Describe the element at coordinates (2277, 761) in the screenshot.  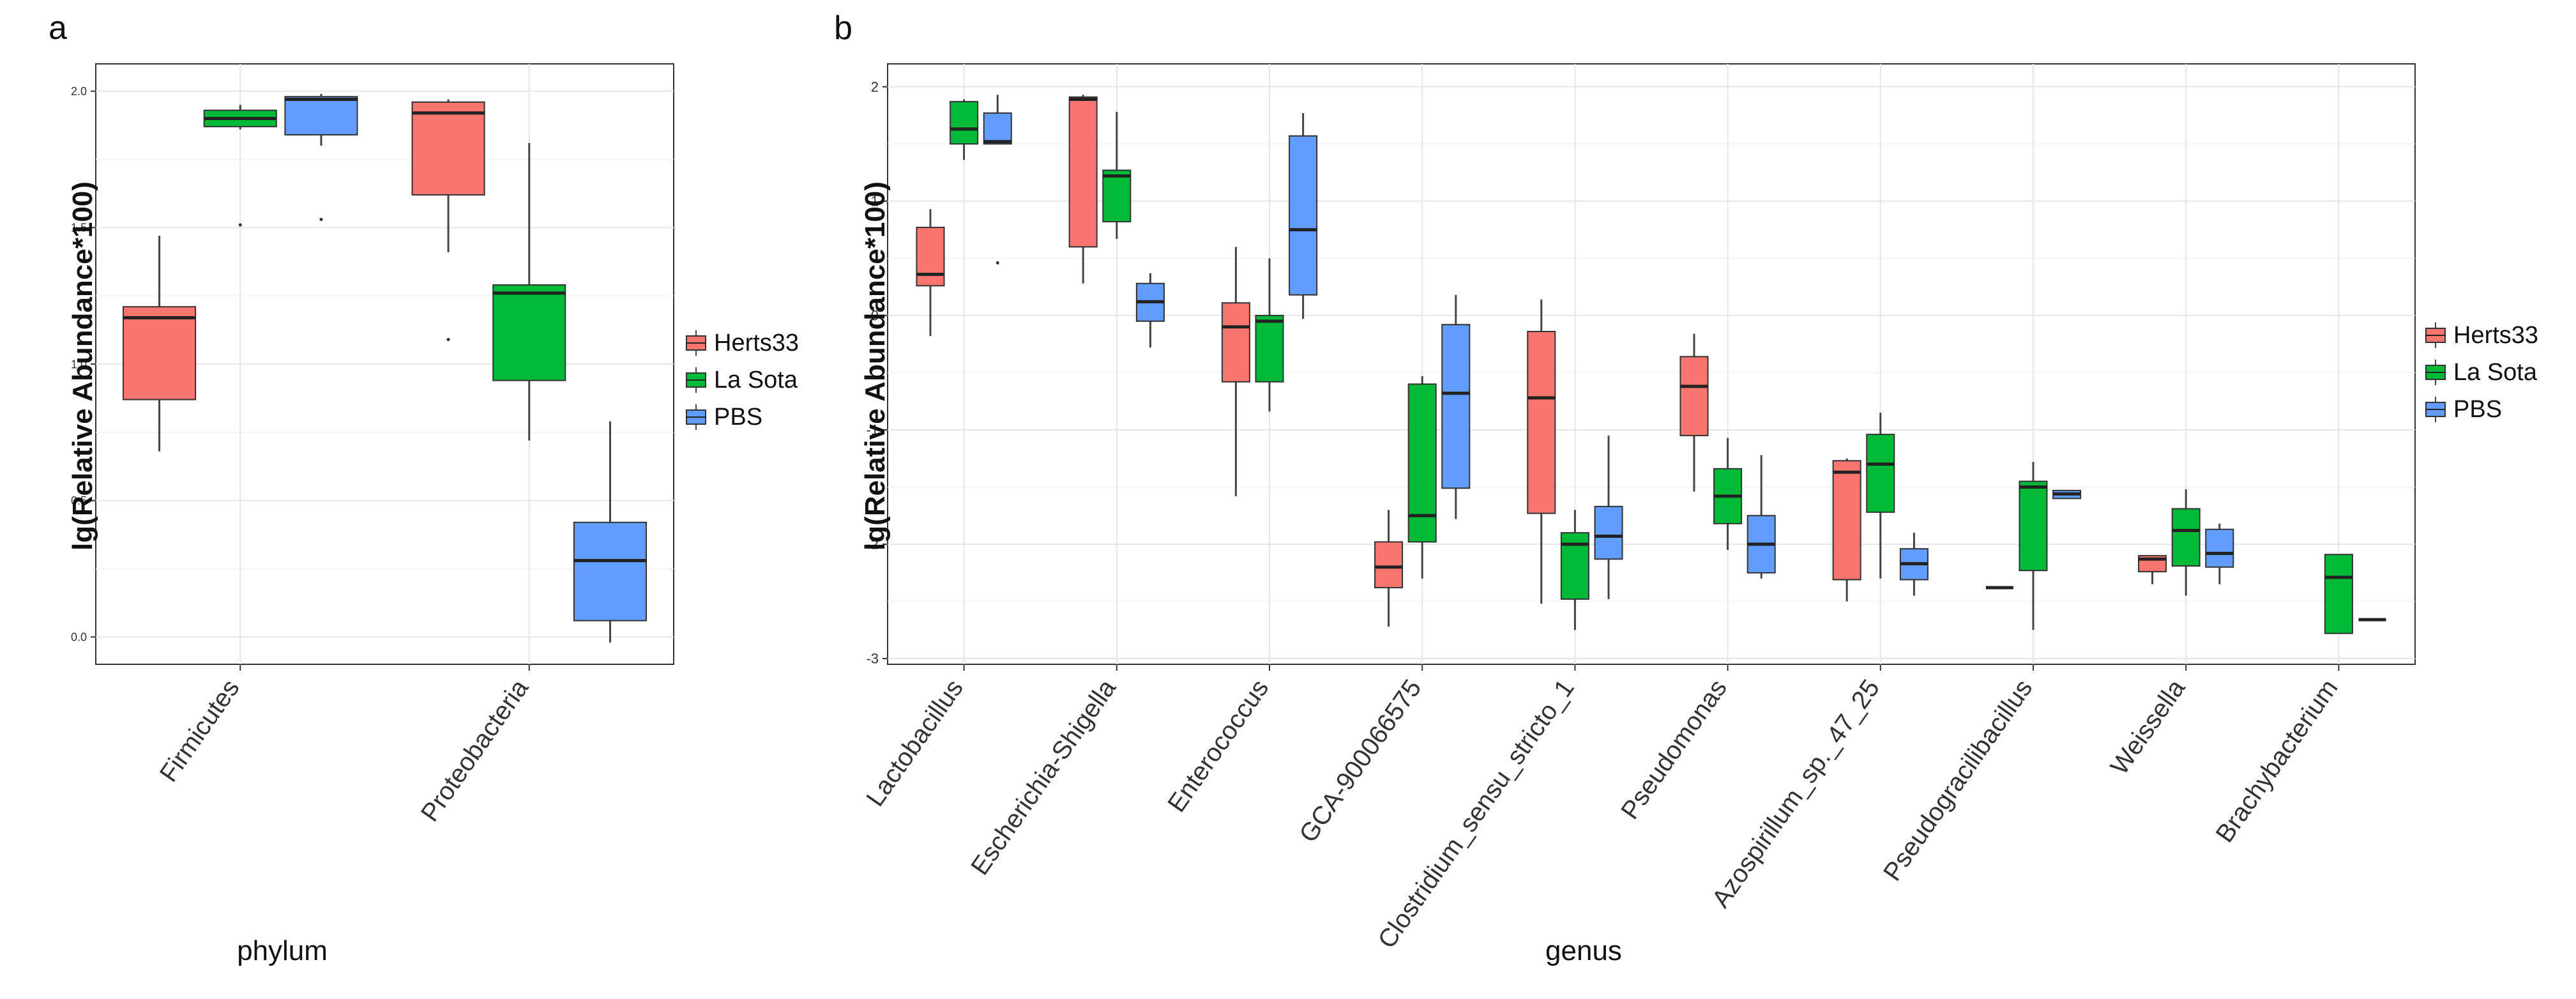
I see `panel-b-category-label: Brachybacterium` at that location.